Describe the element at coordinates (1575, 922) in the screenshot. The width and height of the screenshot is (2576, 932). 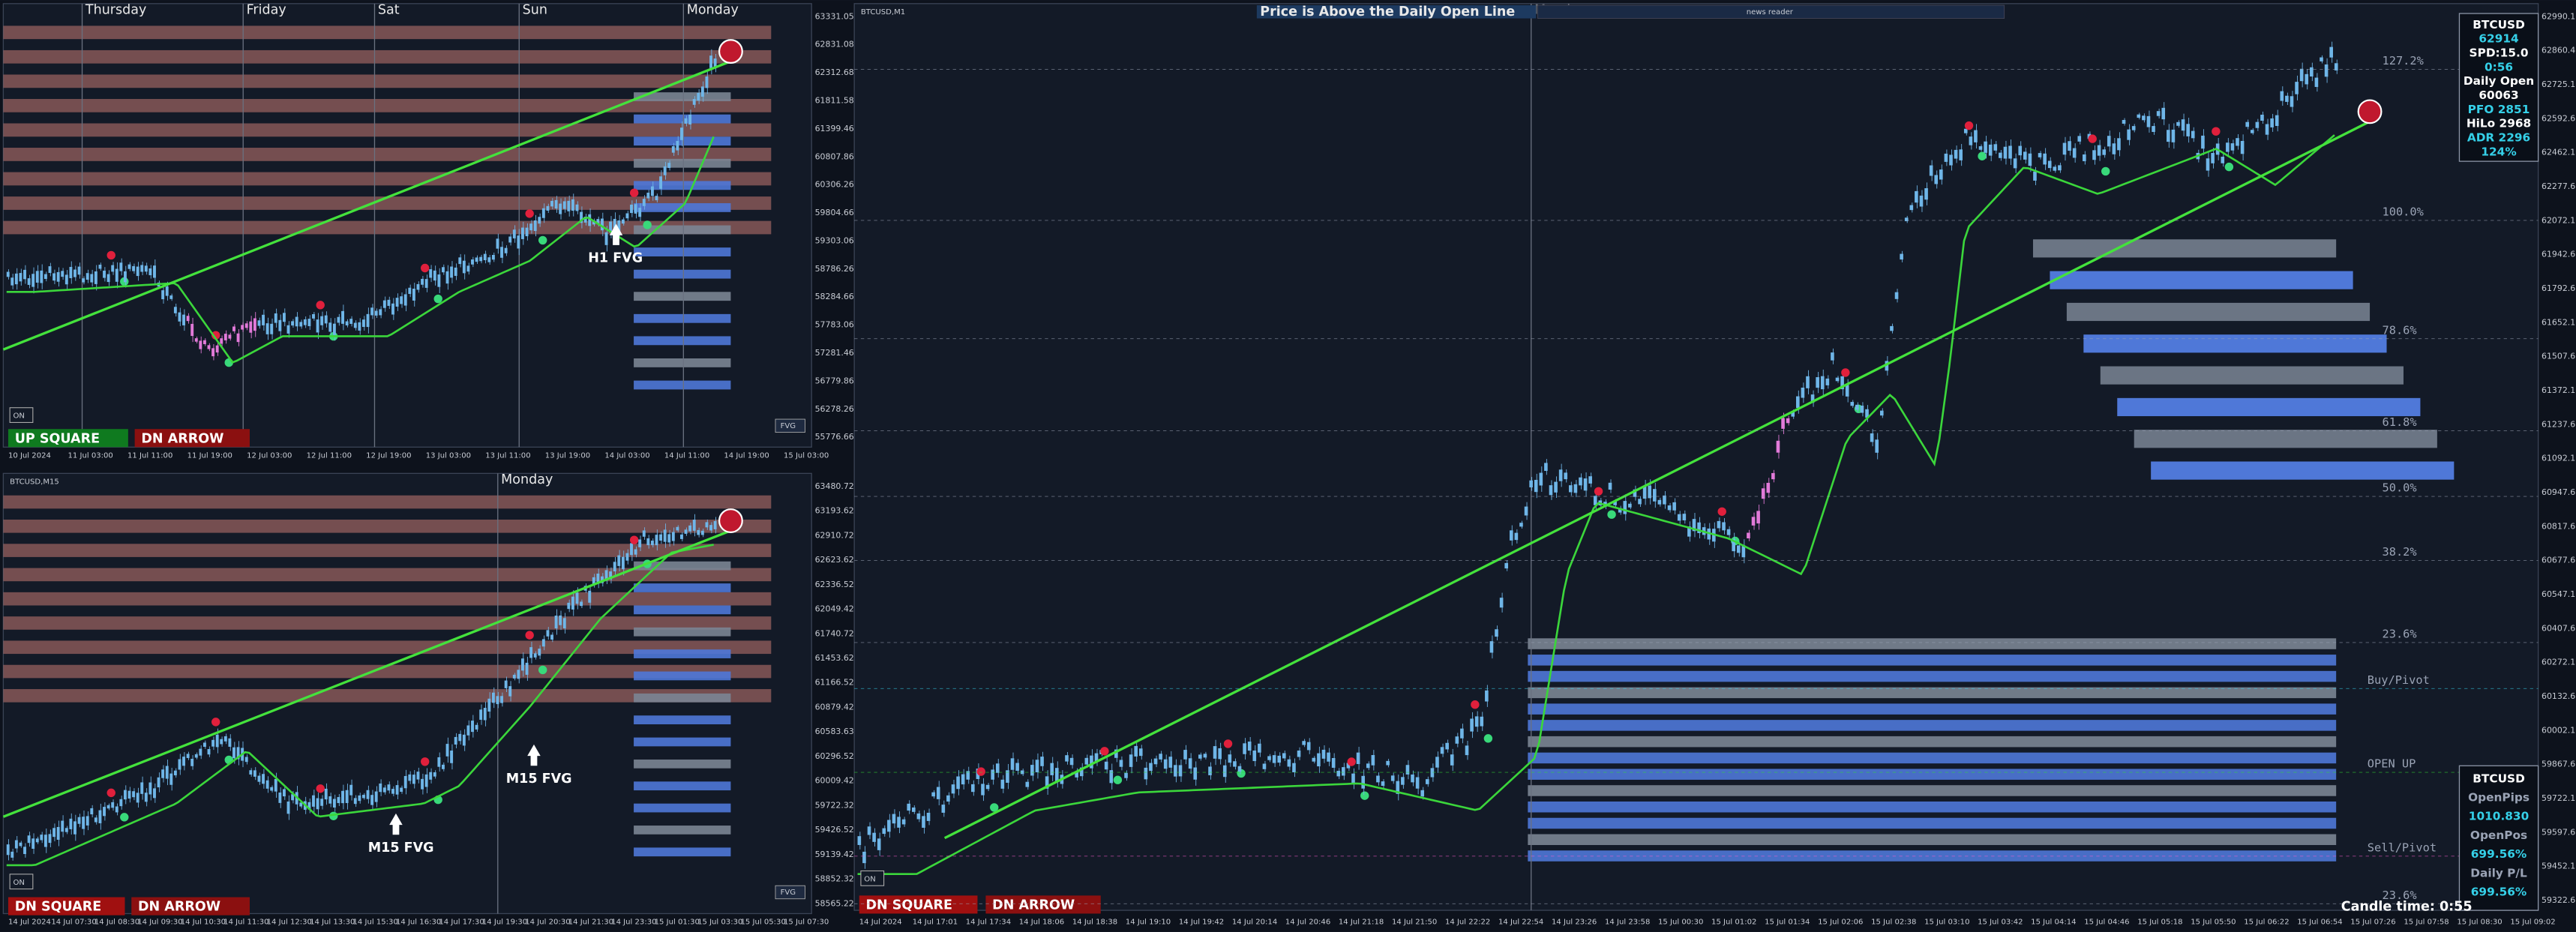
I see `time-label: 14 Jul 23:26` at that location.